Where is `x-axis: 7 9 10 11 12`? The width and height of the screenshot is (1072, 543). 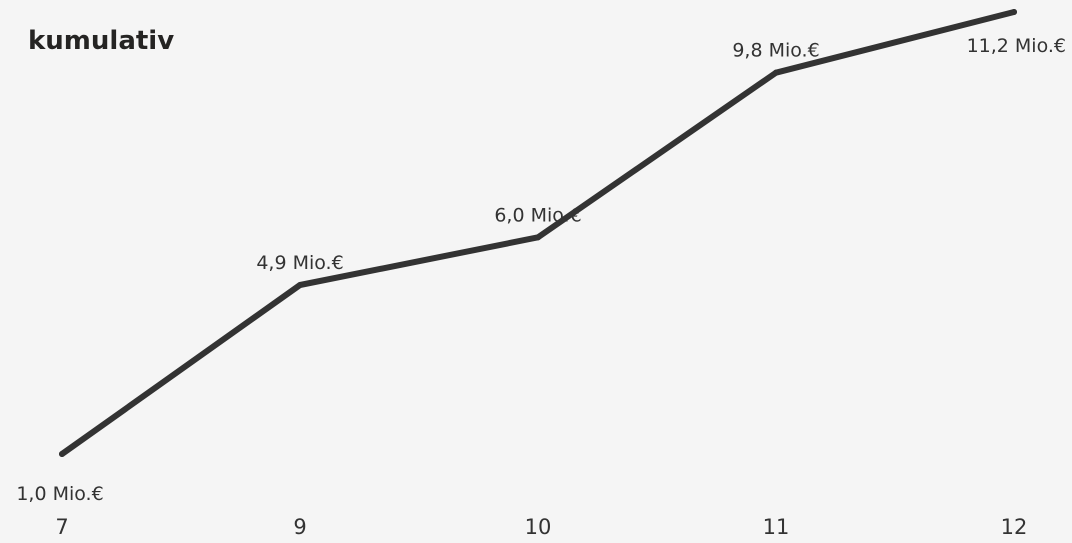 x-axis: 7 9 10 11 12 is located at coordinates (541, 527).